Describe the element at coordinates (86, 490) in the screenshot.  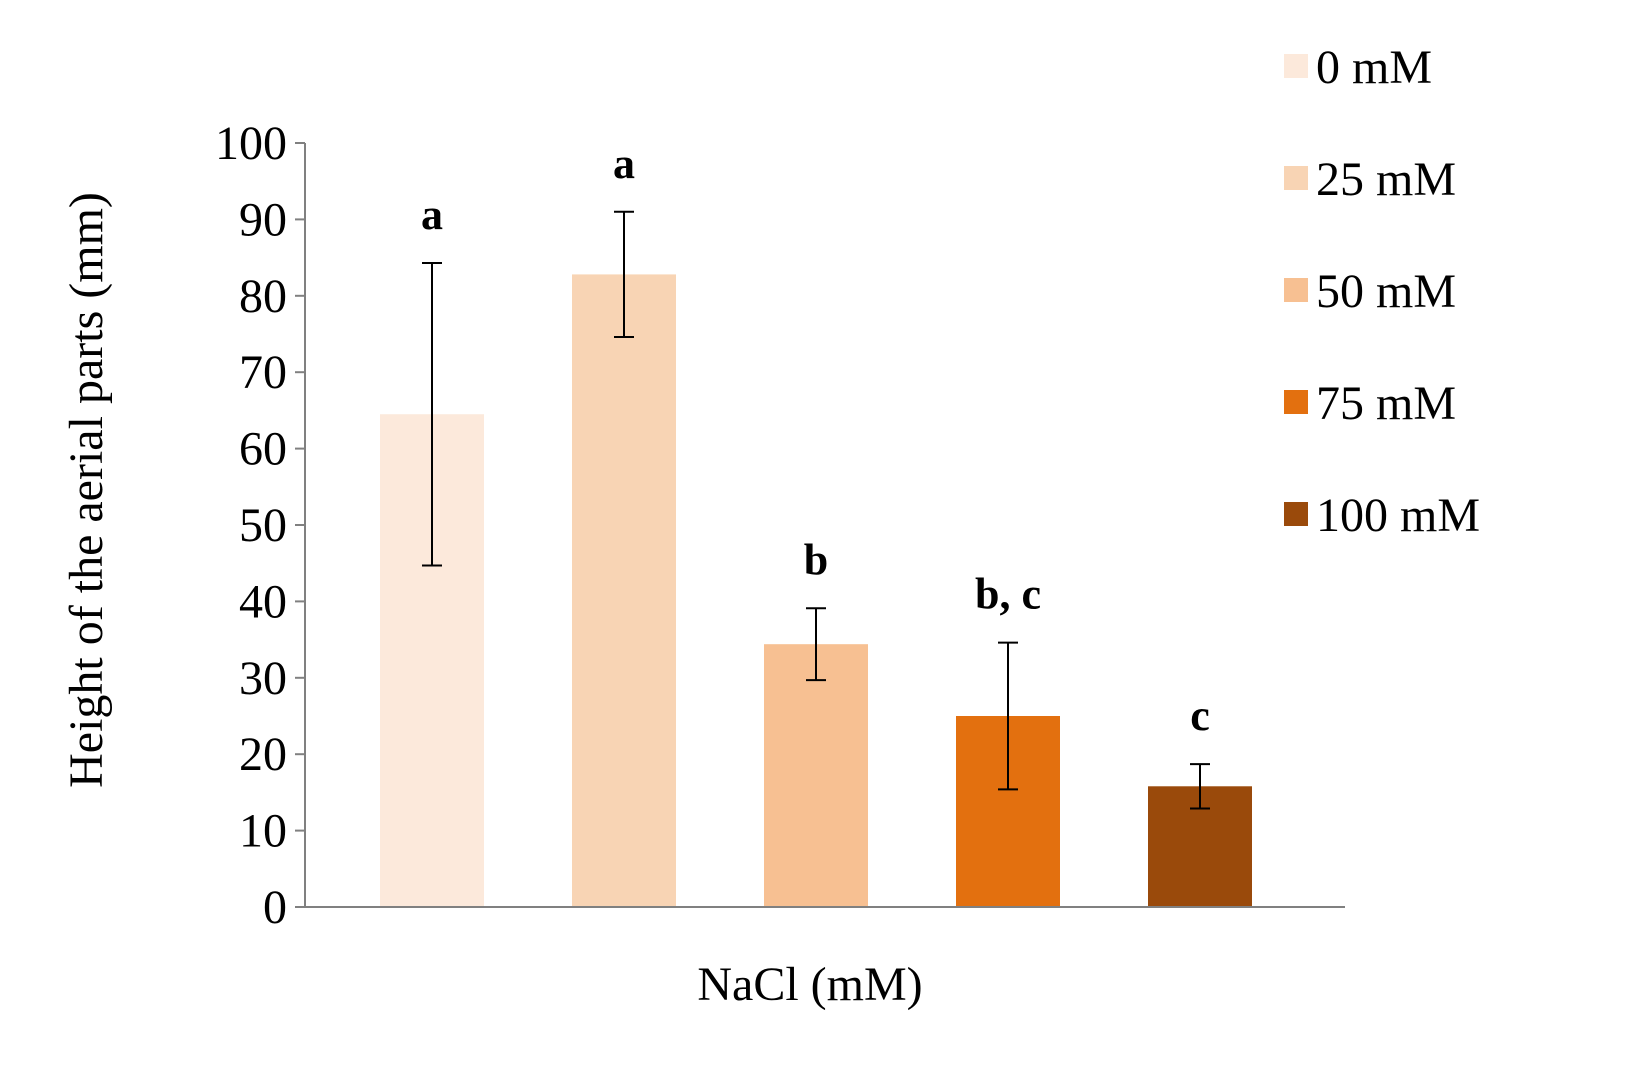
I see `y-axis-title: Height of the aerial parts (mm)` at that location.